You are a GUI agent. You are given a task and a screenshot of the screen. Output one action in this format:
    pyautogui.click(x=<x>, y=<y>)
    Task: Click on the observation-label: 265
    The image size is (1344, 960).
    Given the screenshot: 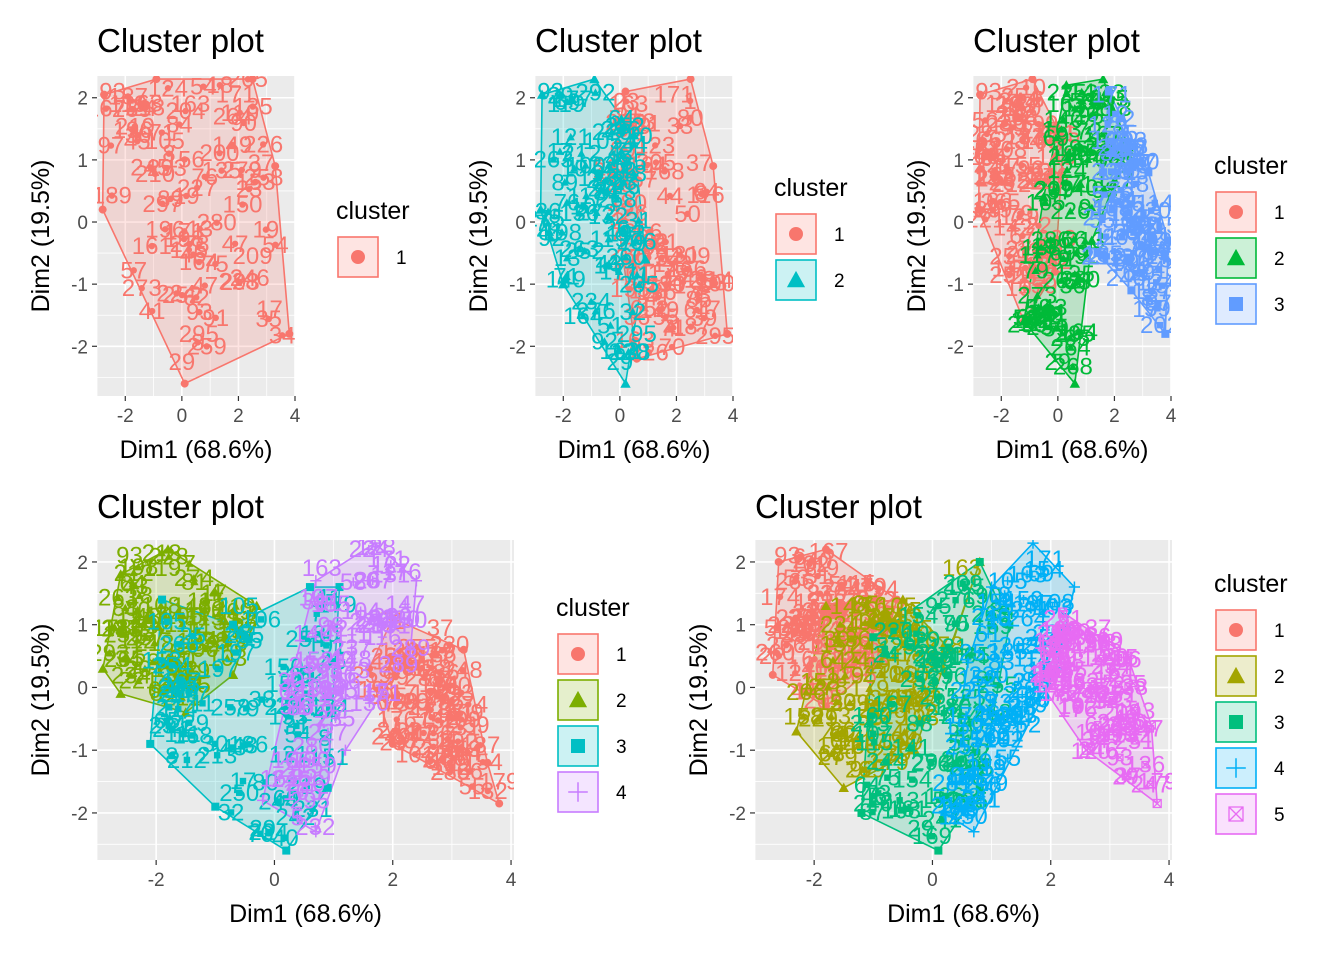 What is the action you would take?
    pyautogui.click(x=987, y=157)
    